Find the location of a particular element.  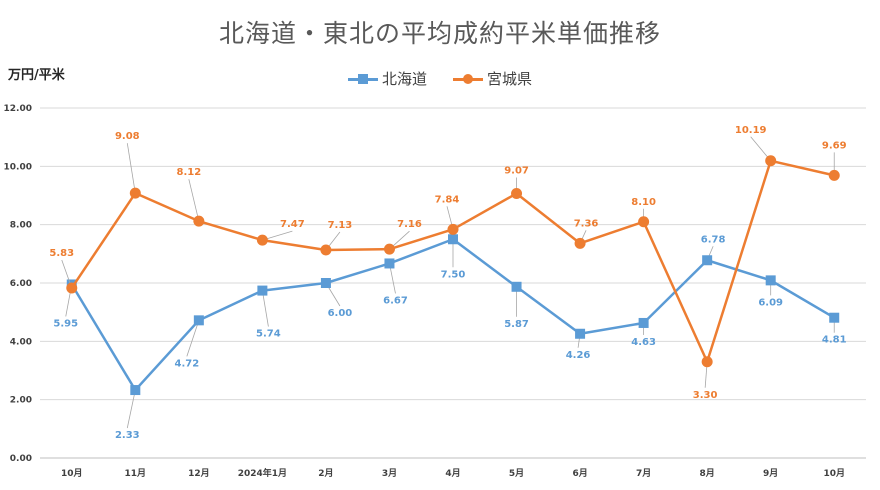

data-label: 7.13 is located at coordinates (340, 225).